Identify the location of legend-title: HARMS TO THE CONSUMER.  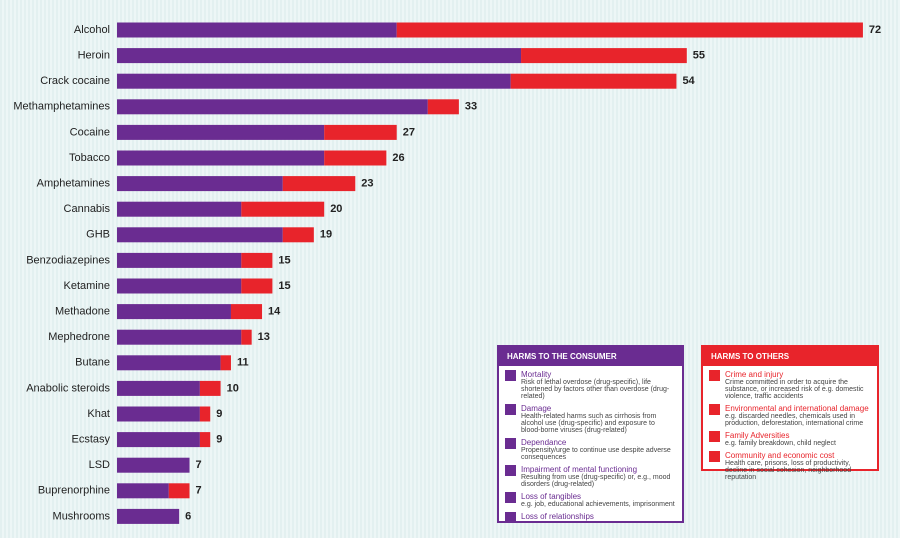
(590, 356).